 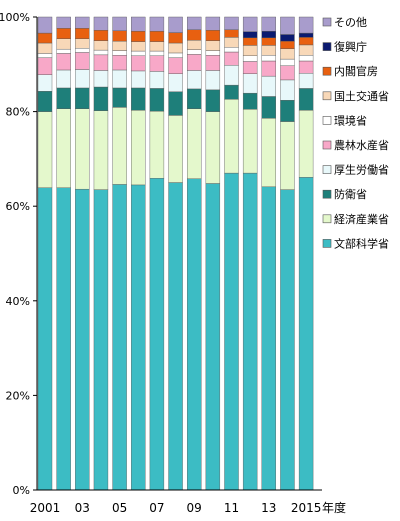 What do you see at coordinates (361, 96) in the screenshot?
I see `legend-label: 国土交通省` at bounding box center [361, 96].